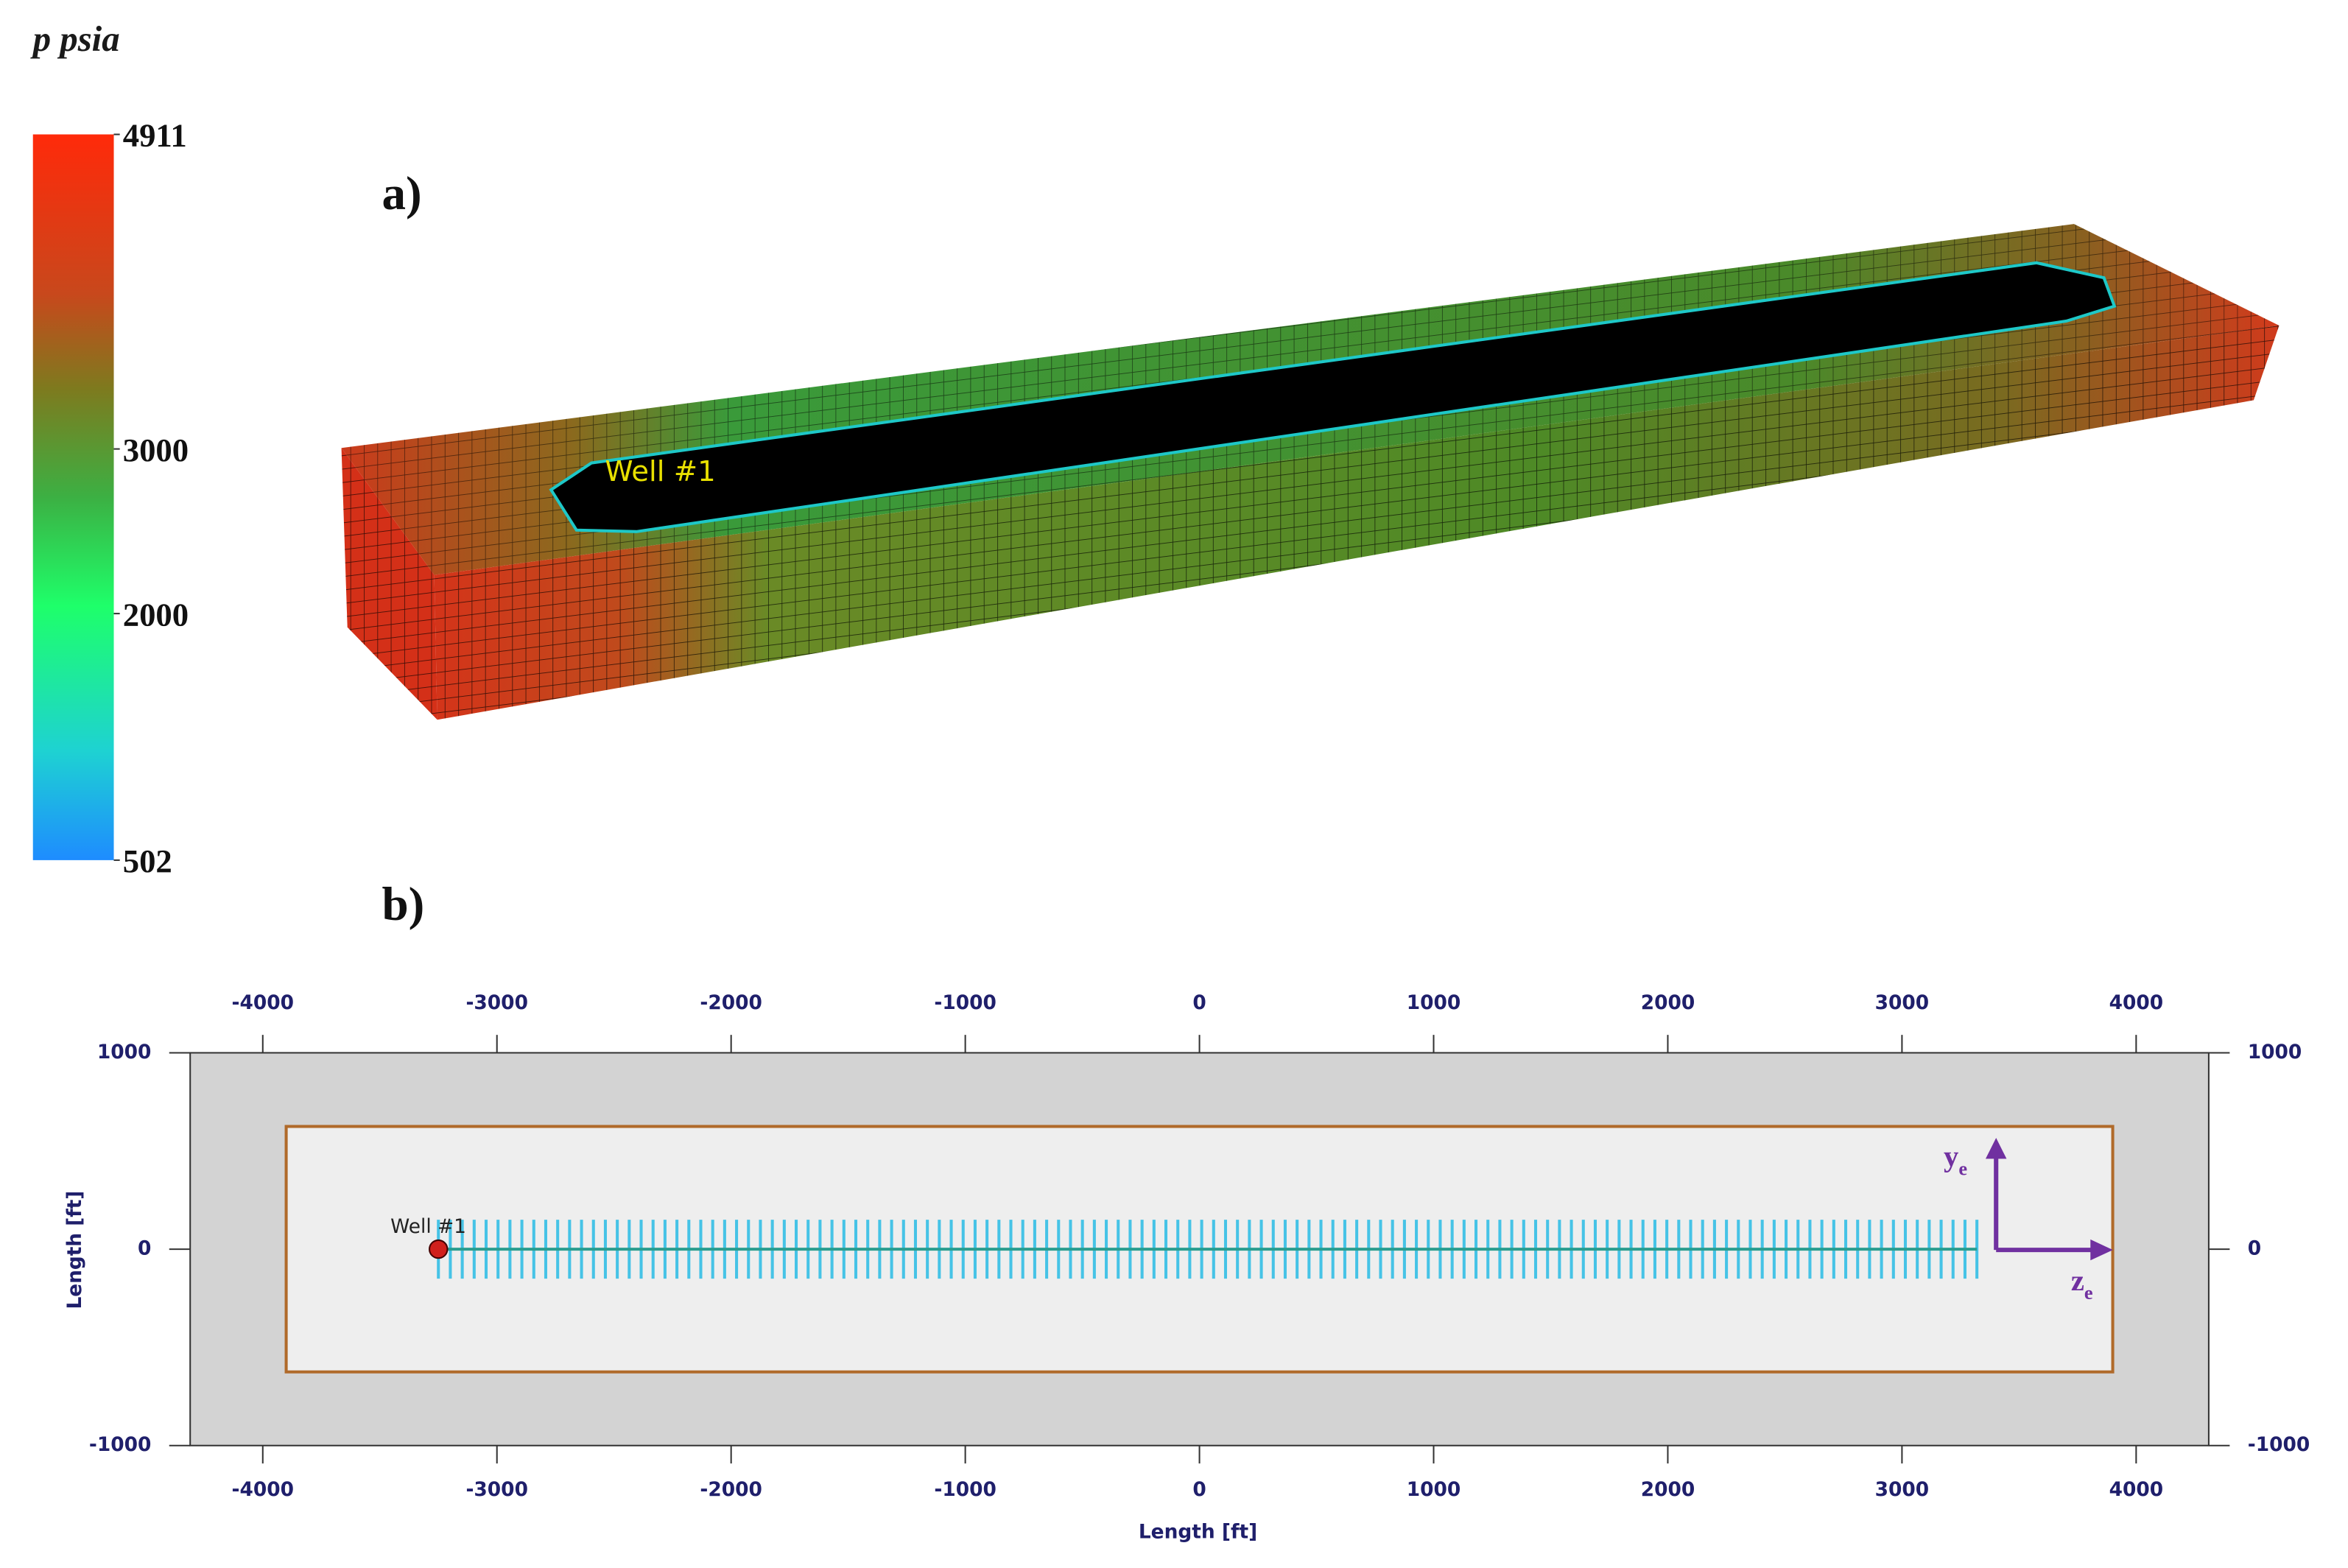 The height and width of the screenshot is (1568, 2348). I want to click on axis-symbol: ye, so click(1955, 1160).